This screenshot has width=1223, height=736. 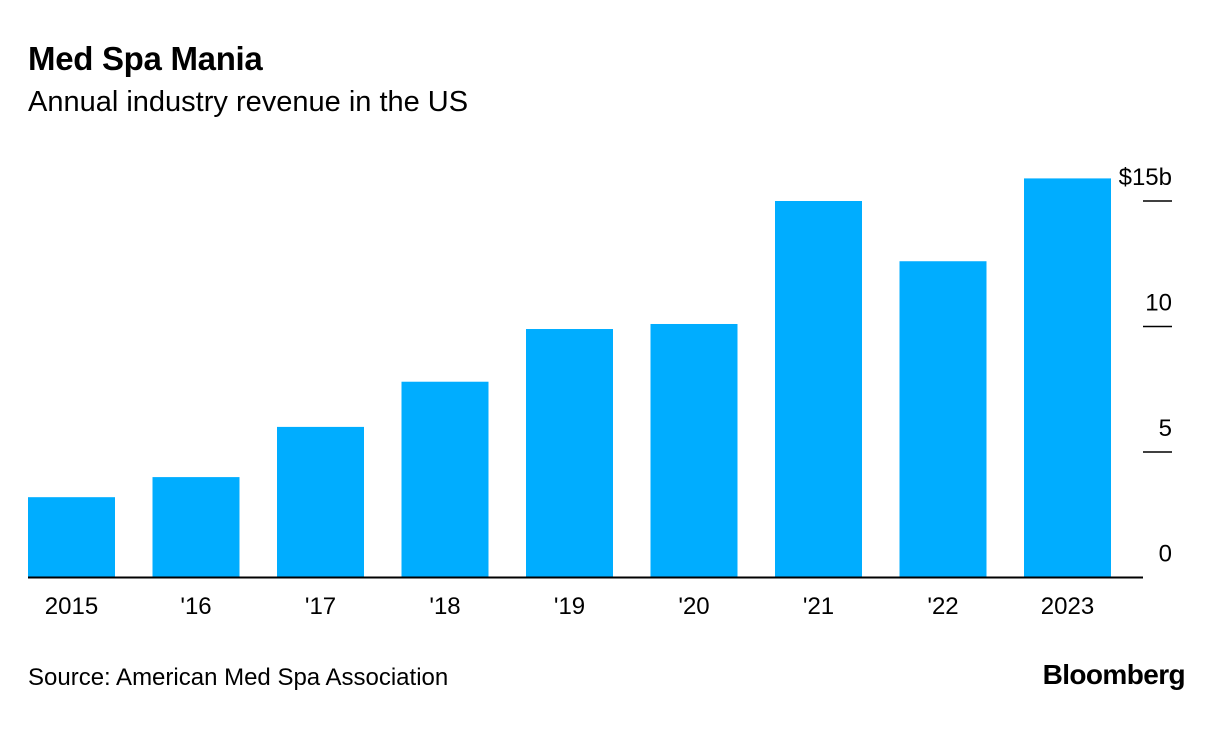 I want to click on x-axis-labels: 2015 '16 '17 '18 '19 '20 '21 '22 2023, so click(x=569, y=606).